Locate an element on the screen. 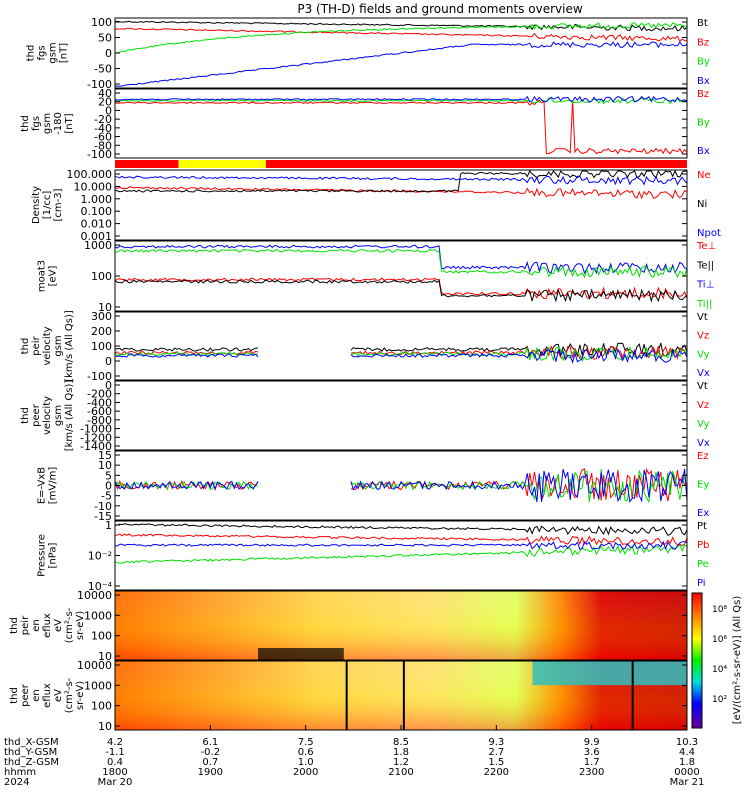 Image resolution: width=750 pixels, height=800 pixels. colorbar-tick-label: 10⁴ is located at coordinates (719, 670).